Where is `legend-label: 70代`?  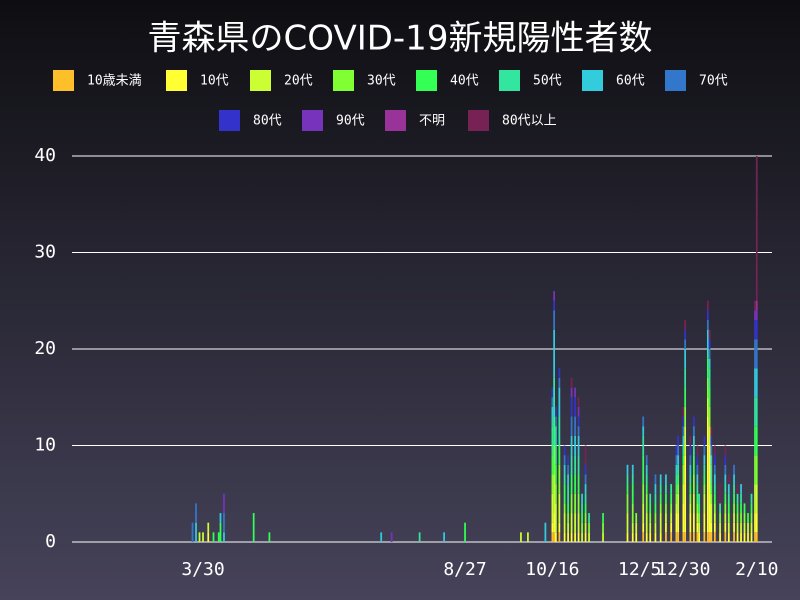
legend-label: 70代 is located at coordinates (713, 81).